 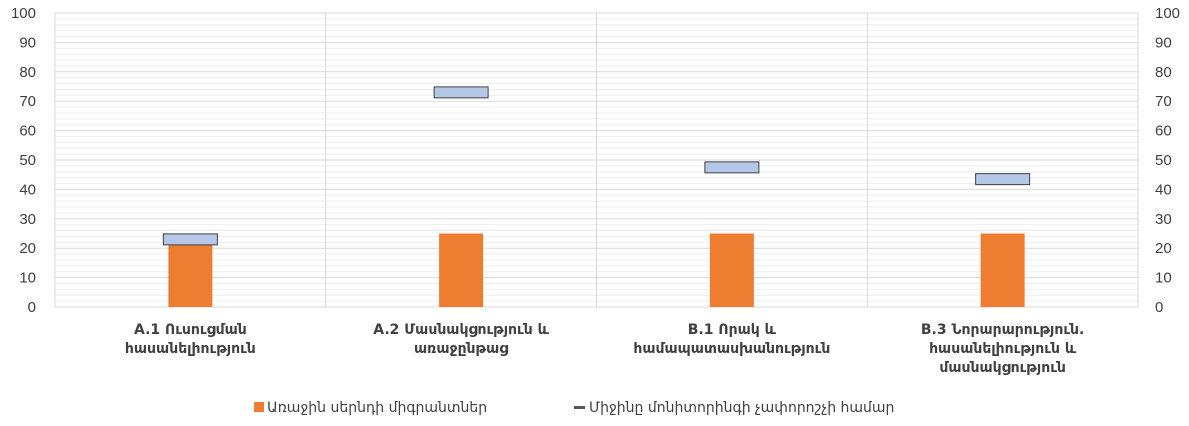 What do you see at coordinates (741, 408) in the screenshot?
I see `legend-label: Միջինը մոնիտորինգի չափորոշչի համար` at bounding box center [741, 408].